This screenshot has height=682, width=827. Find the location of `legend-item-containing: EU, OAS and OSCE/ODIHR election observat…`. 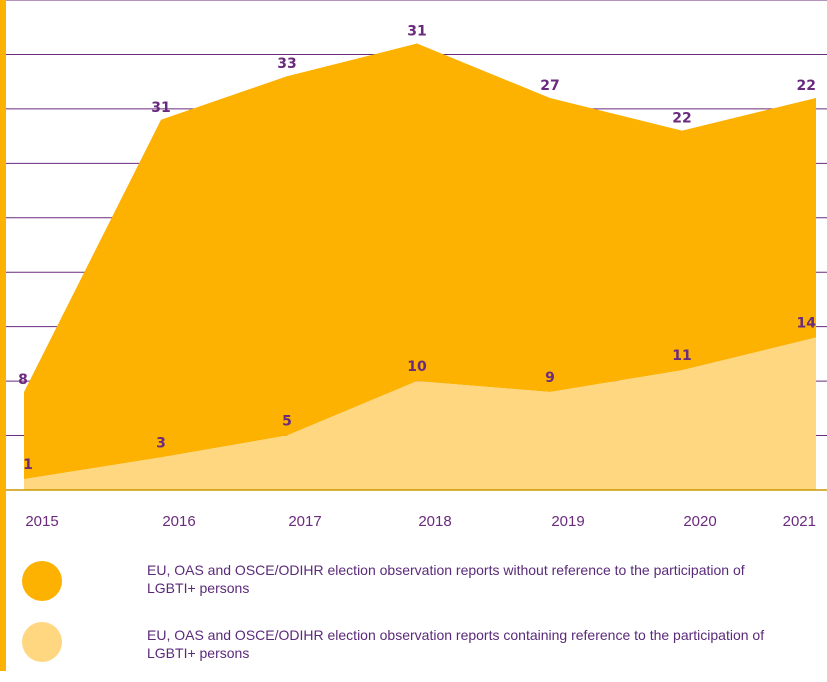

legend-item-containing: EU, OAS and OSCE/ODIHR election observat… is located at coordinates (413, 652).